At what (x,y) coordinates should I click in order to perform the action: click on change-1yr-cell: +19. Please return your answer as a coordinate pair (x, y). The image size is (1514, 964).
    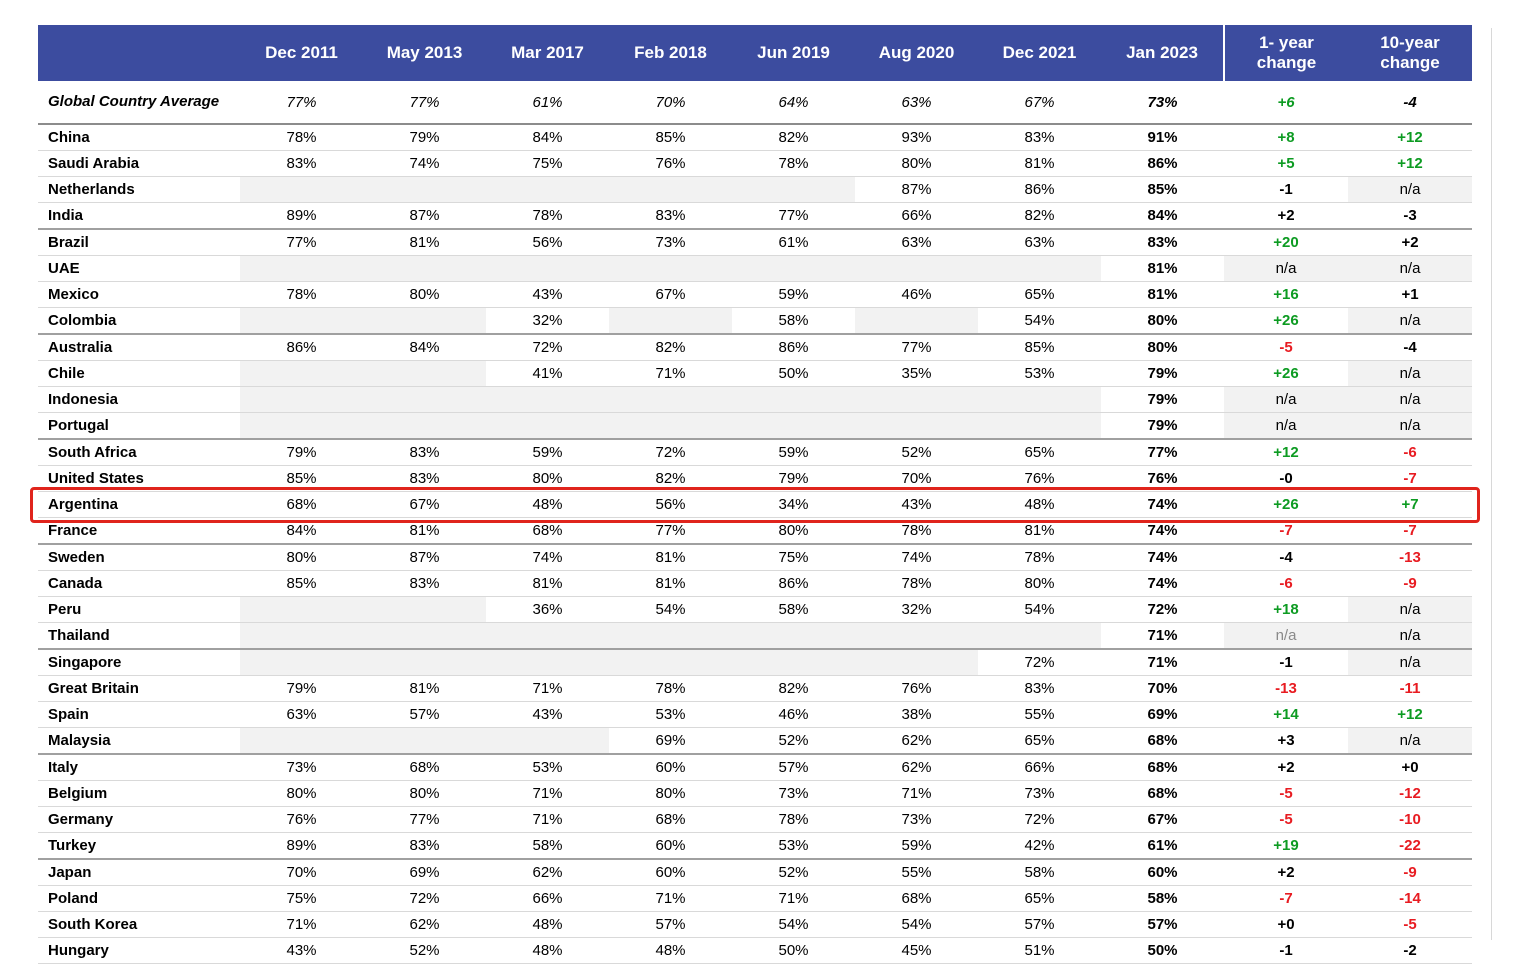
    Looking at the image, I should click on (1286, 846).